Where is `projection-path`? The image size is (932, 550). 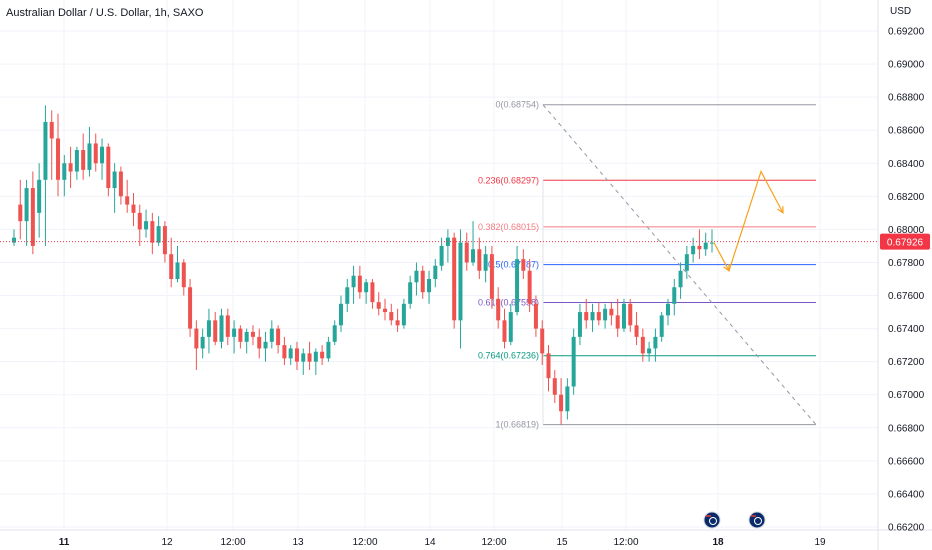 projection-path is located at coordinates (748, 221).